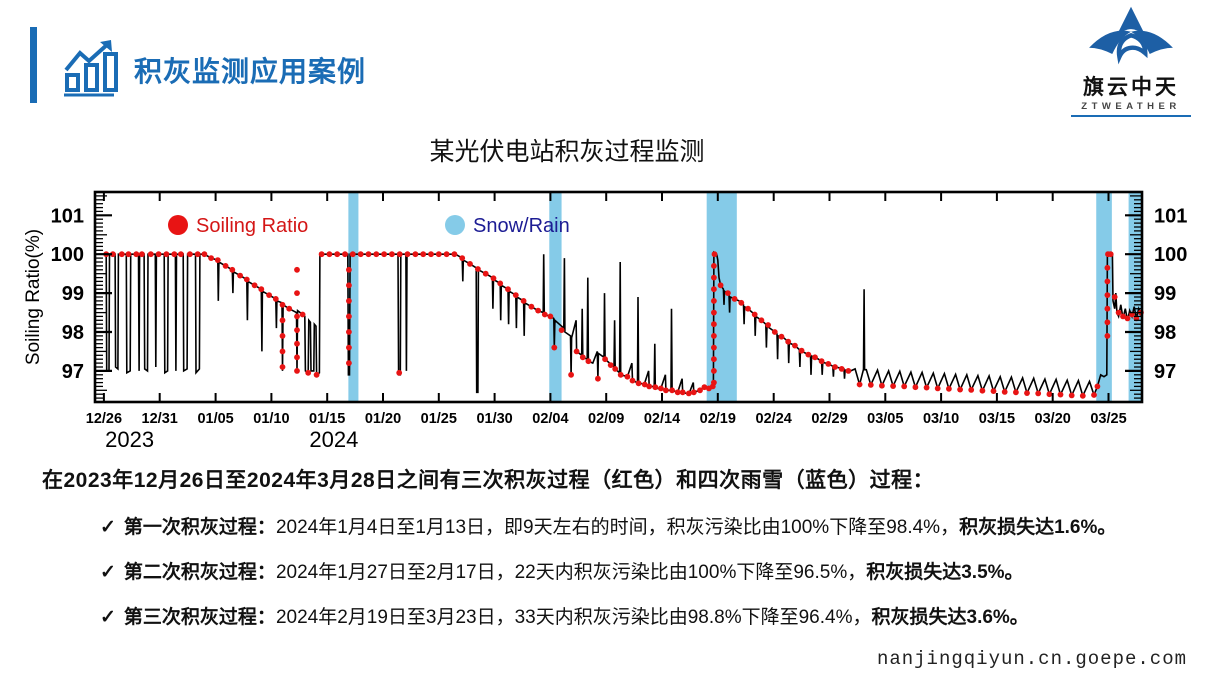 Image resolution: width=1213 pixels, height=682 pixels. Describe the element at coordinates (333, 439) in the screenshot. I see `svg-text: 2024` at that location.